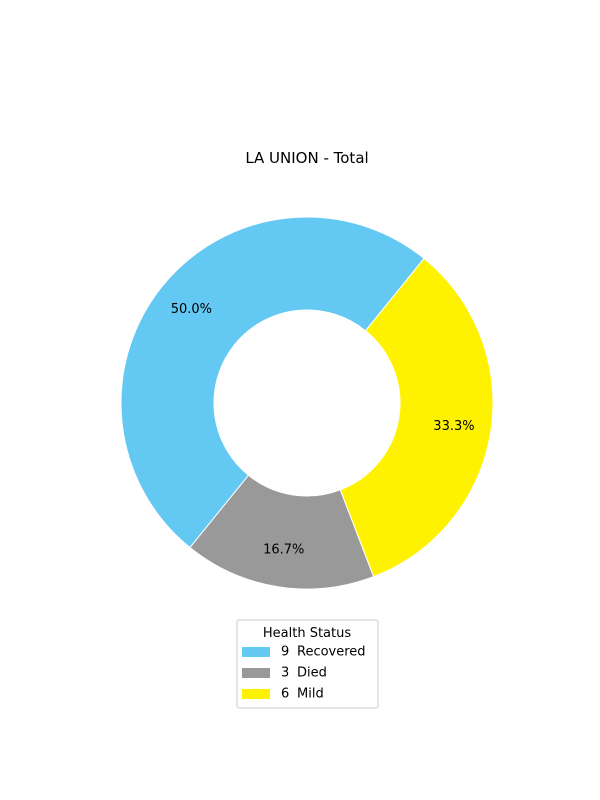  I want to click on legend-swatch-mild, so click(256, 694).